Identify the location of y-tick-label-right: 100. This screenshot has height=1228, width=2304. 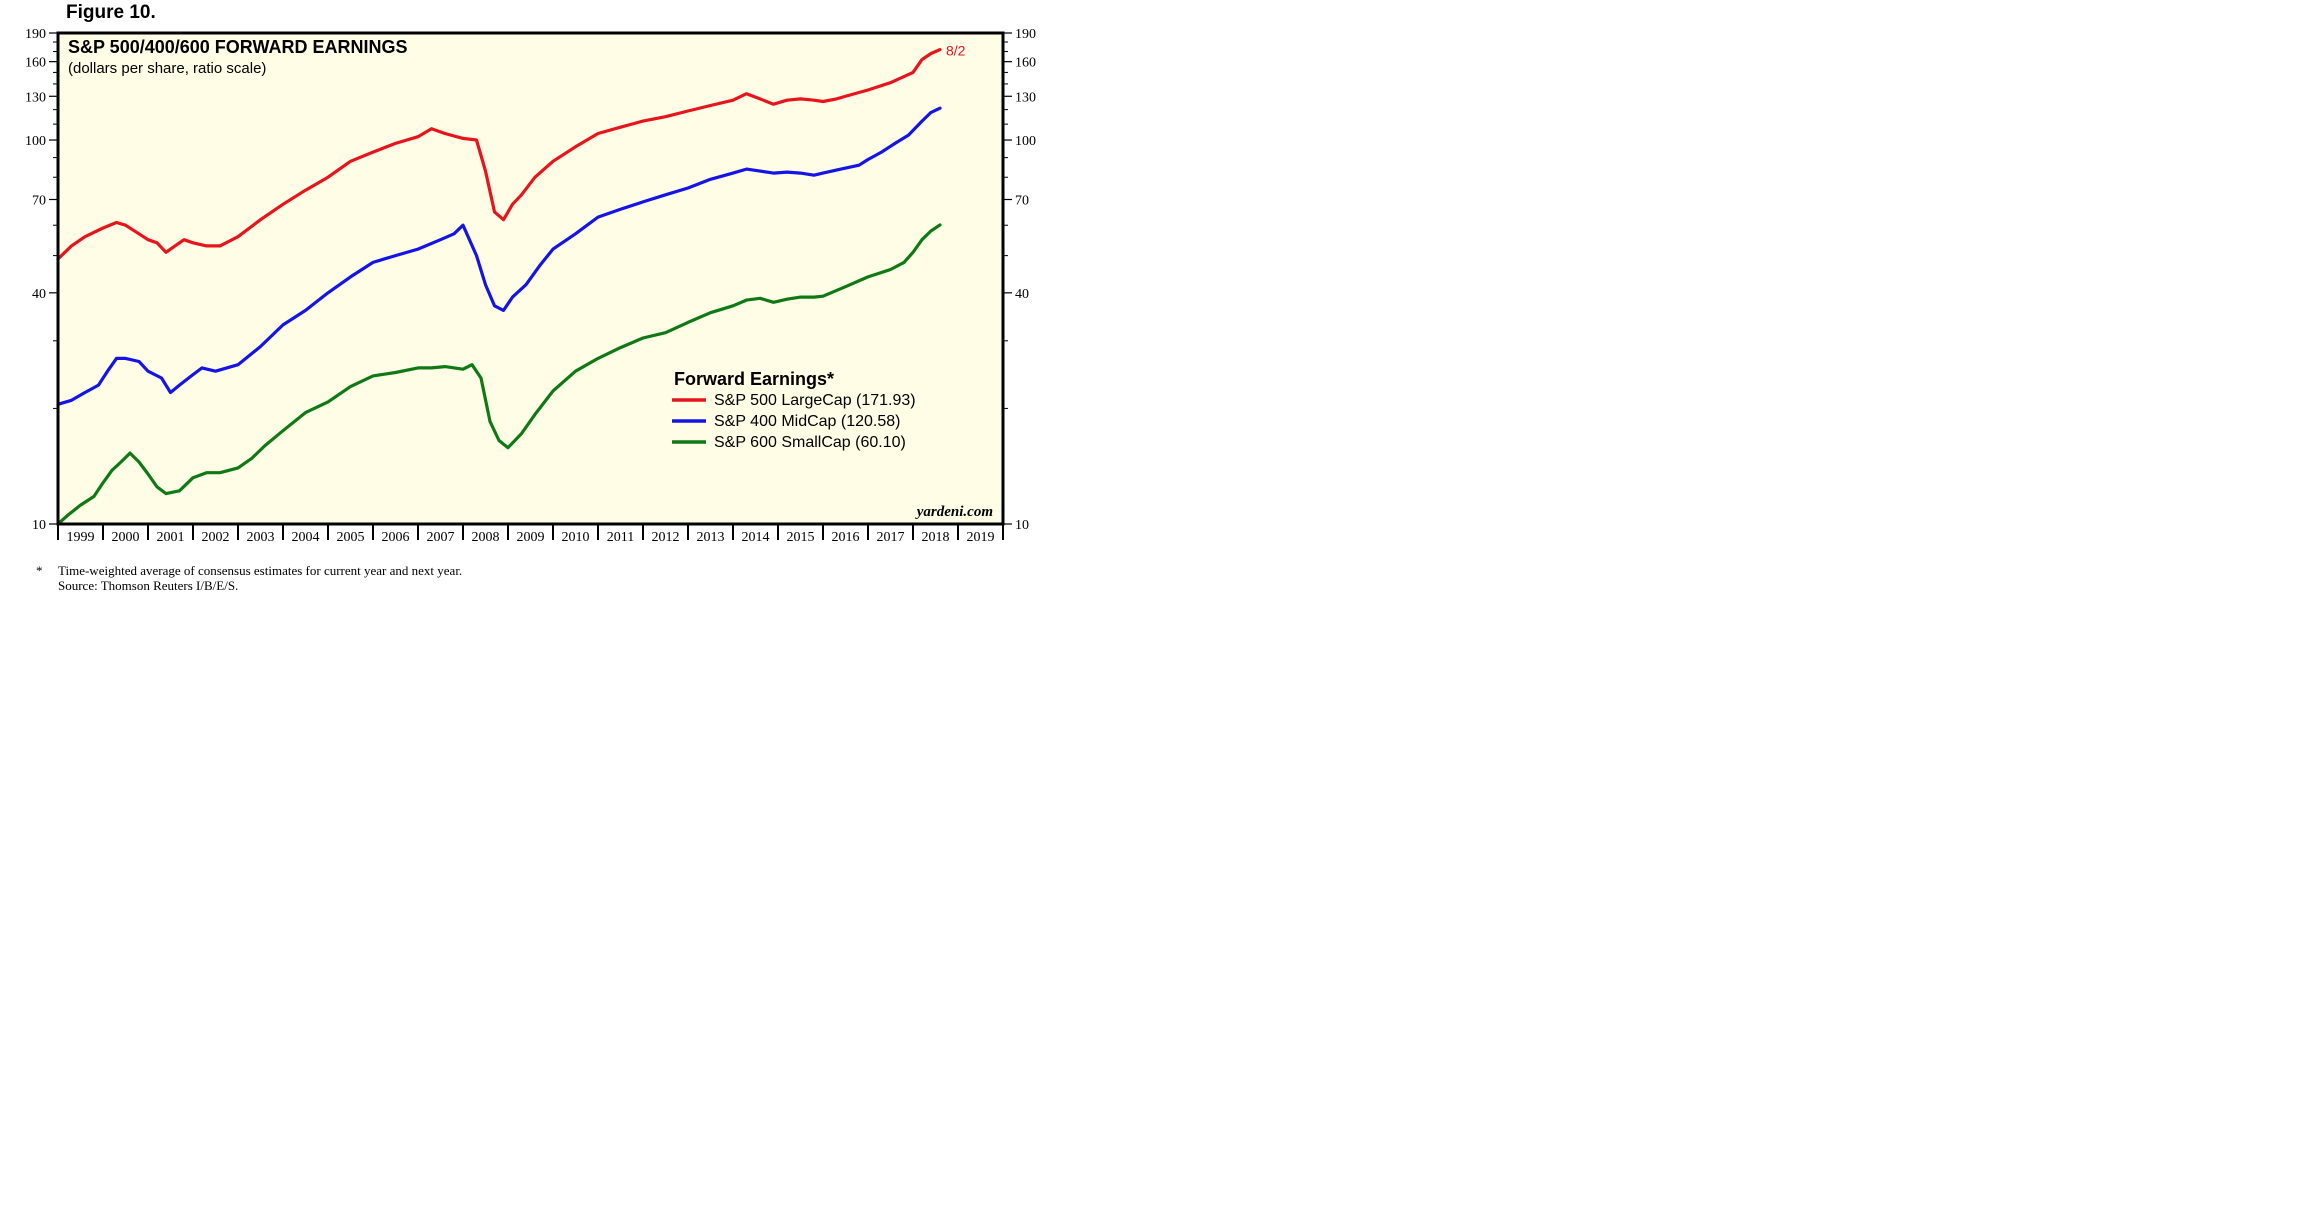
(1025, 141).